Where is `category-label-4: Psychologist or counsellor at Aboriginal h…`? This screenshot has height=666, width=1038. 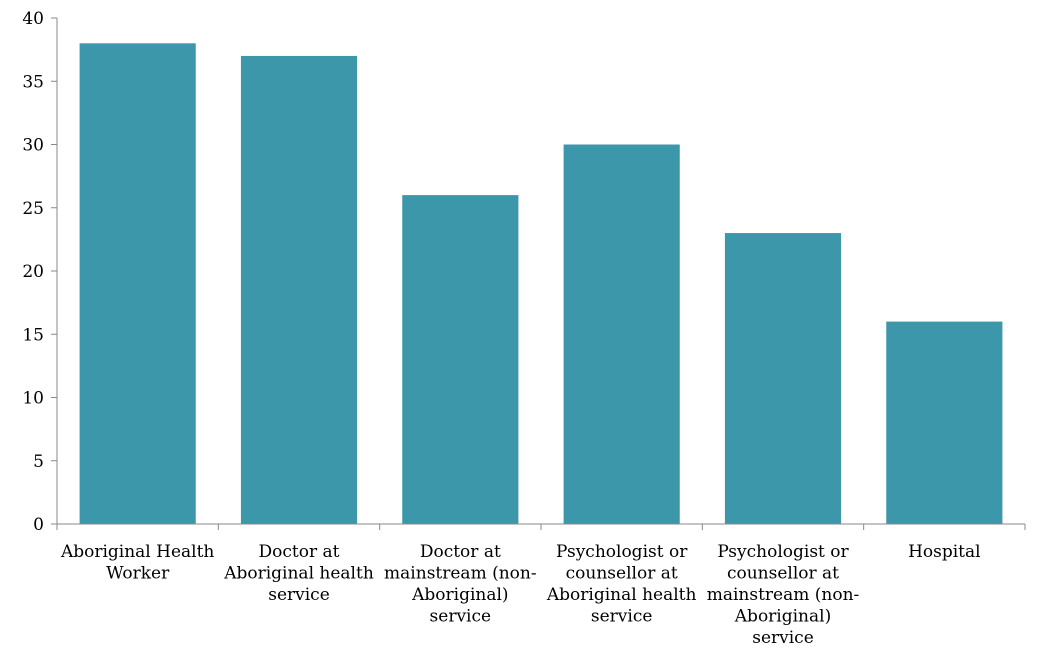 category-label-4: Psychologist or counsellor at Aboriginal h… is located at coordinates (621, 584).